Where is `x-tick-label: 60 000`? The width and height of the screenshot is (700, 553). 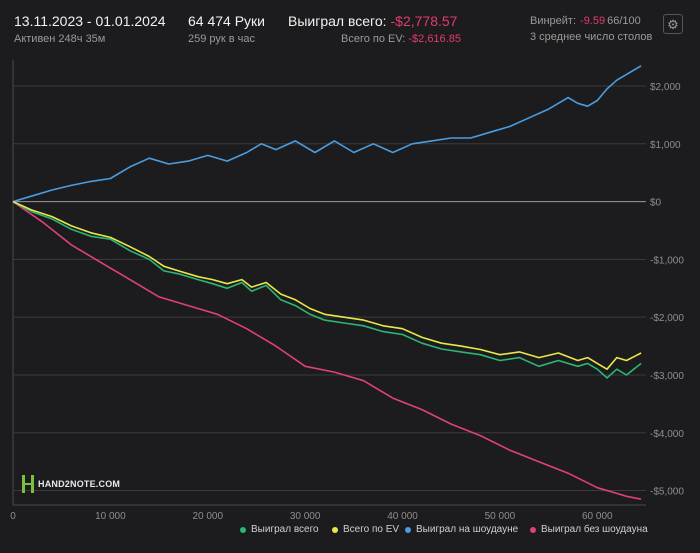 x-tick-label: 60 000 is located at coordinates (597, 516).